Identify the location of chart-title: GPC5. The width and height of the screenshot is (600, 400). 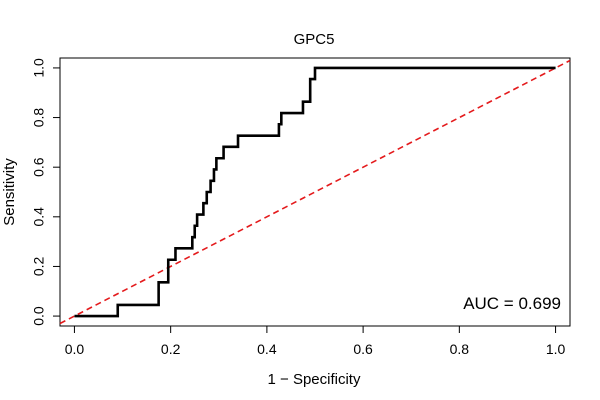
(314, 39).